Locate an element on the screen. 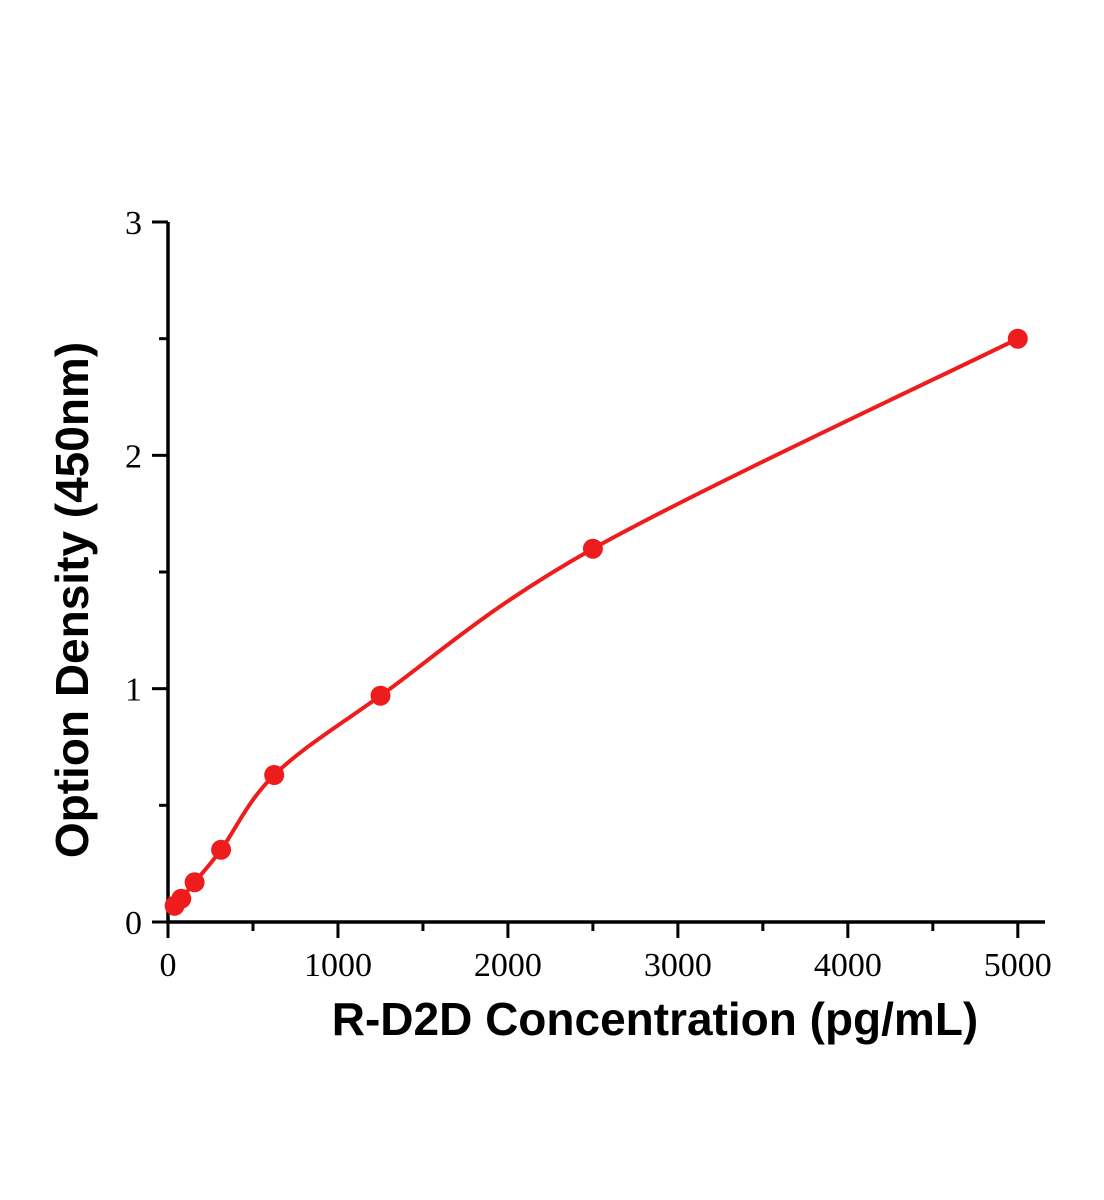 Image resolution: width=1104 pixels, height=1200 pixels. x-tick-label: 4000 is located at coordinates (848, 965).